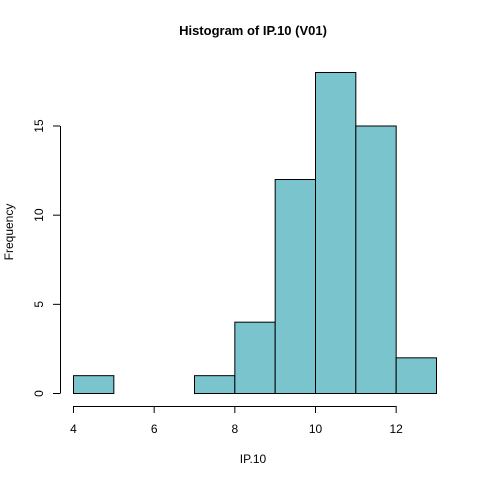 The image size is (480, 480). Describe the element at coordinates (253, 459) in the screenshot. I see `x-axis-label: IP.10` at that location.